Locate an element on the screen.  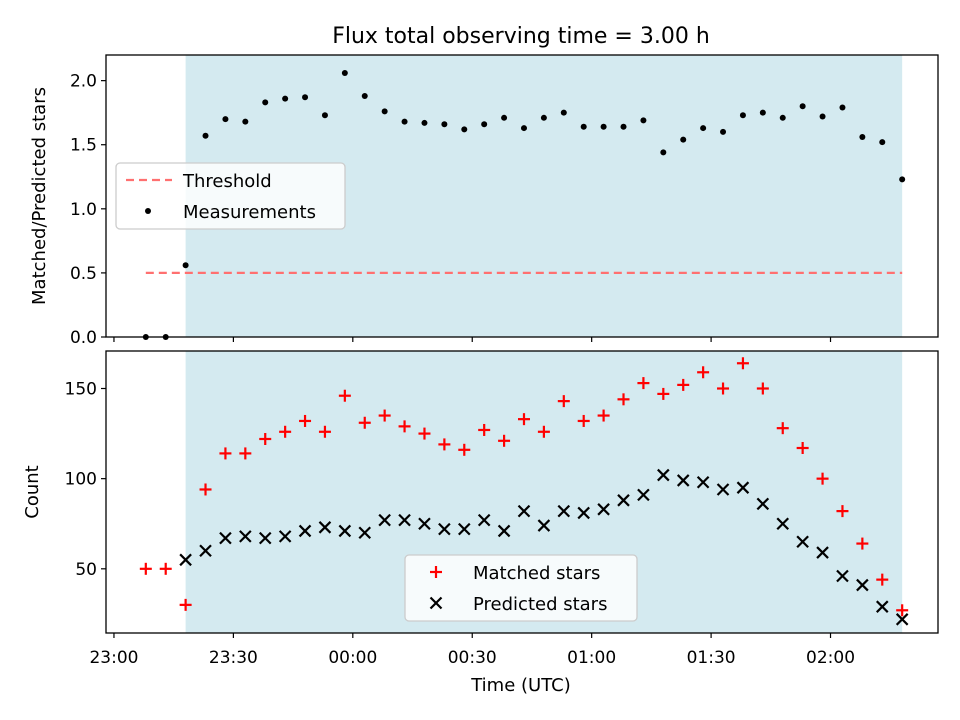
bottom-legend-box is located at coordinates (521, 588).